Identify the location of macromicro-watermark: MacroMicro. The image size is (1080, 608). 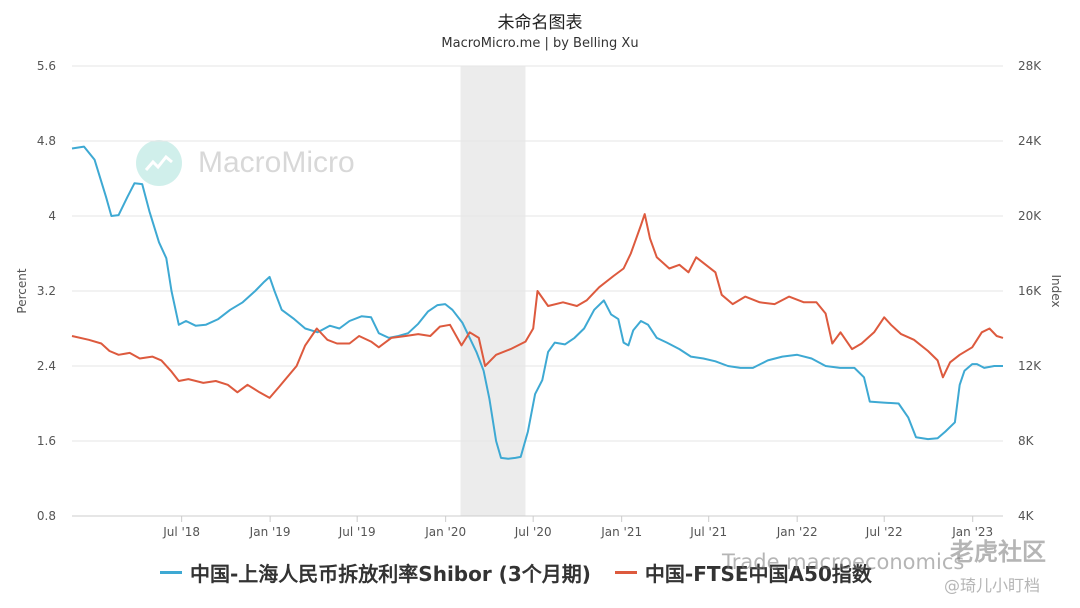
(245, 163).